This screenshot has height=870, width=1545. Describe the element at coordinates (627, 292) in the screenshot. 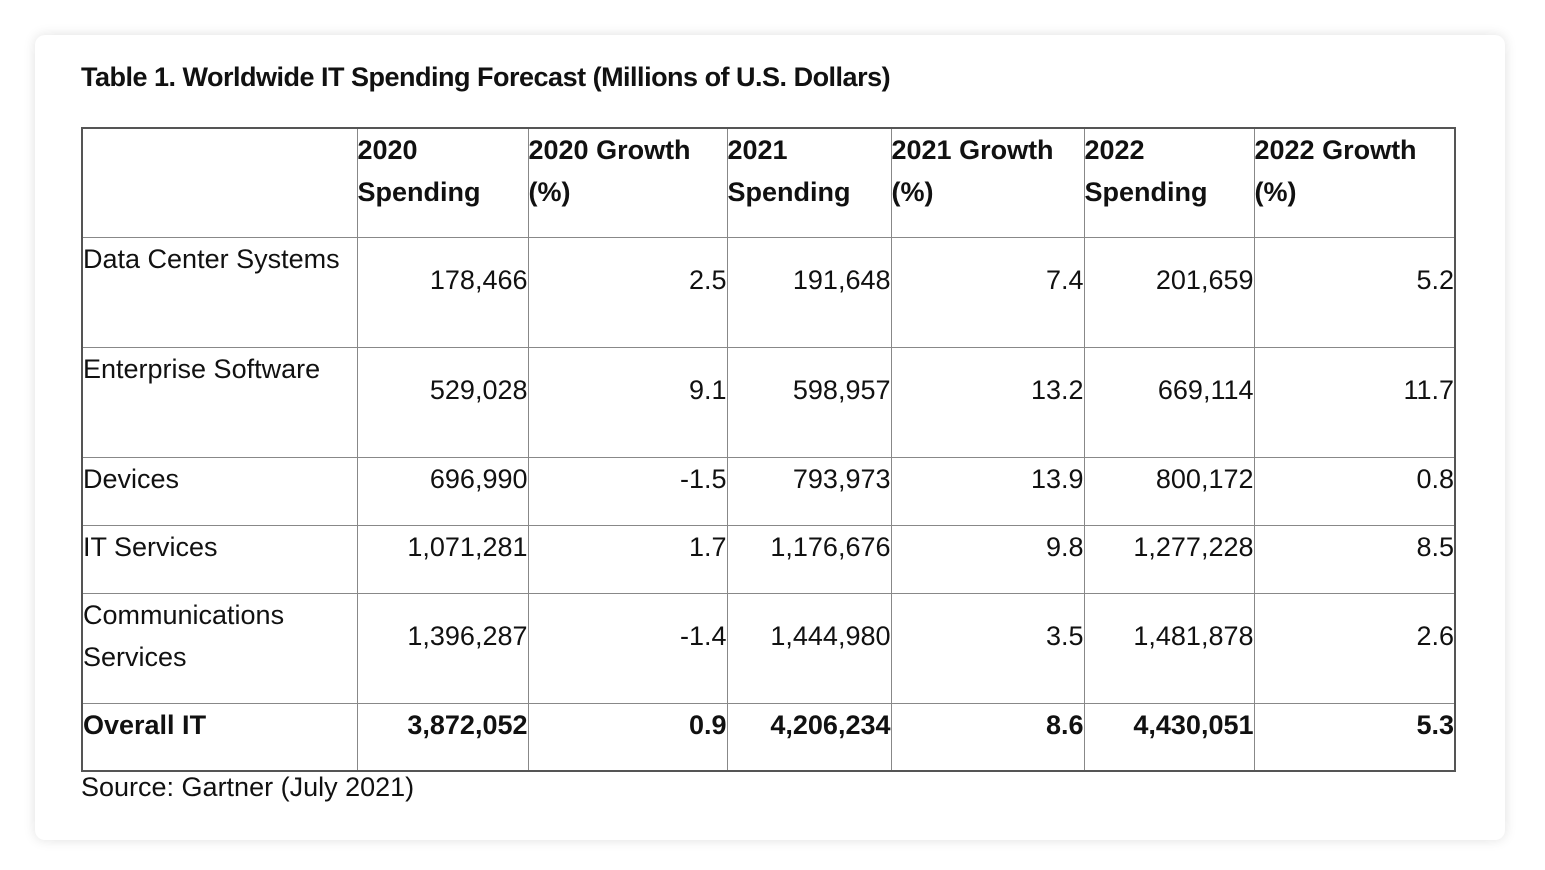

I see `table-cell: 2.5` at that location.